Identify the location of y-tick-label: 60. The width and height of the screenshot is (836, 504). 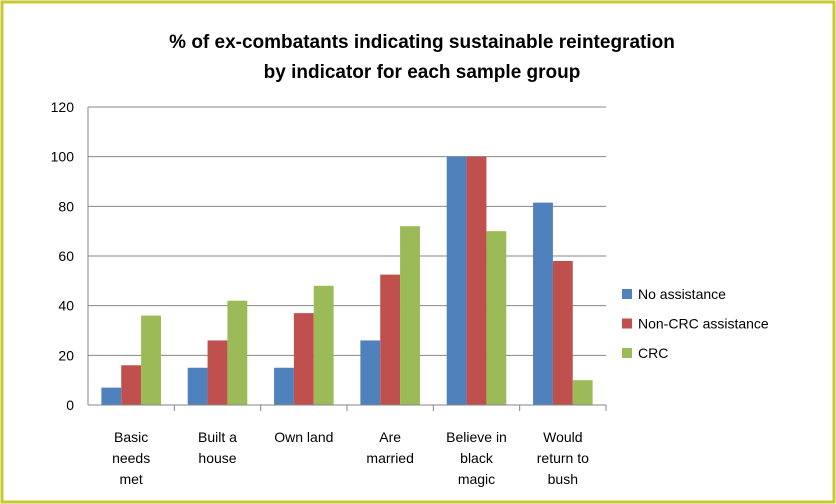
(66, 256).